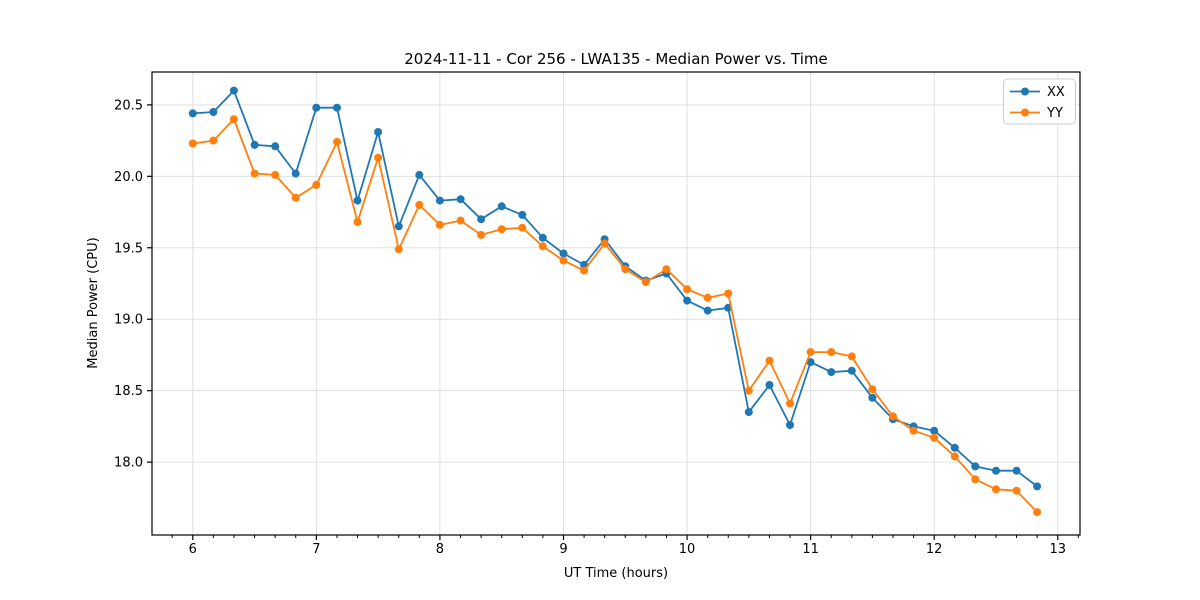 Image resolution: width=1200 pixels, height=600 pixels. What do you see at coordinates (1056, 92) in the screenshot?
I see `legend-label-xx: XX` at bounding box center [1056, 92].